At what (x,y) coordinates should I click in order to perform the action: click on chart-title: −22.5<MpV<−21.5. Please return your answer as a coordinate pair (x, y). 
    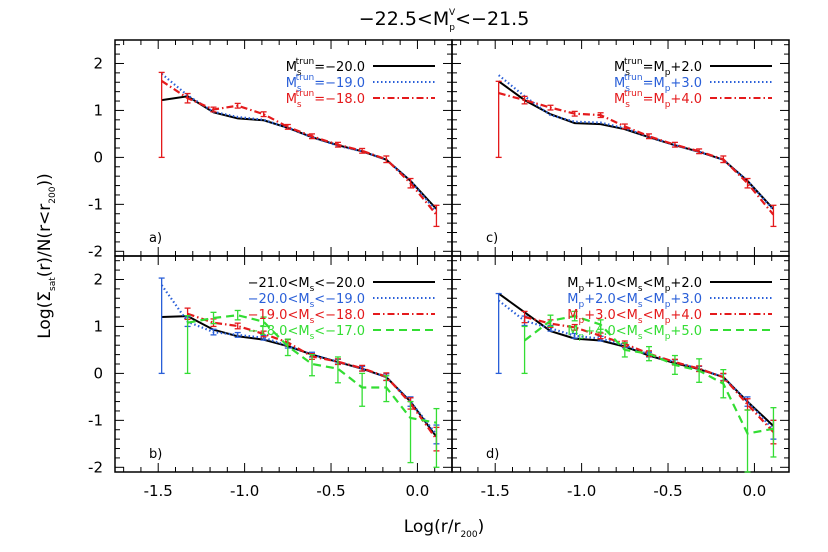
    Looking at the image, I should click on (444, 20).